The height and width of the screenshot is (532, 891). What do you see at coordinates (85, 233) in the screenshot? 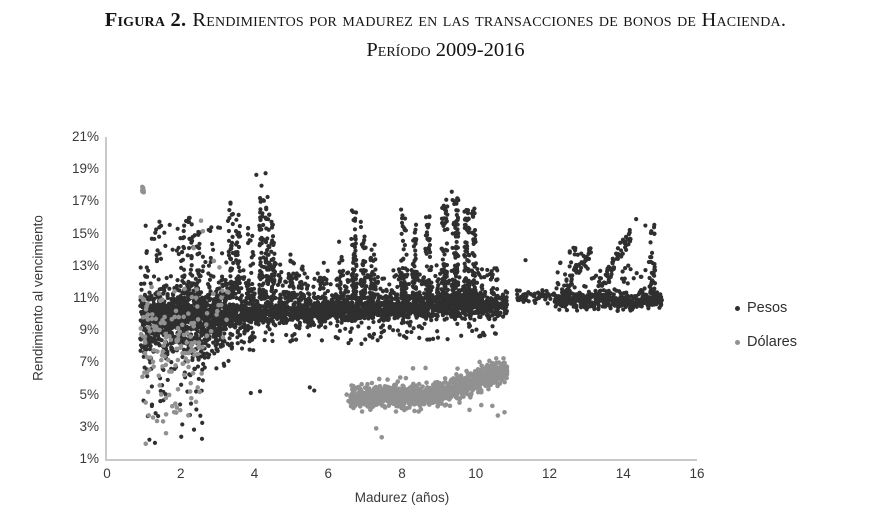
I see `y-tick-label: 15%` at bounding box center [85, 233].